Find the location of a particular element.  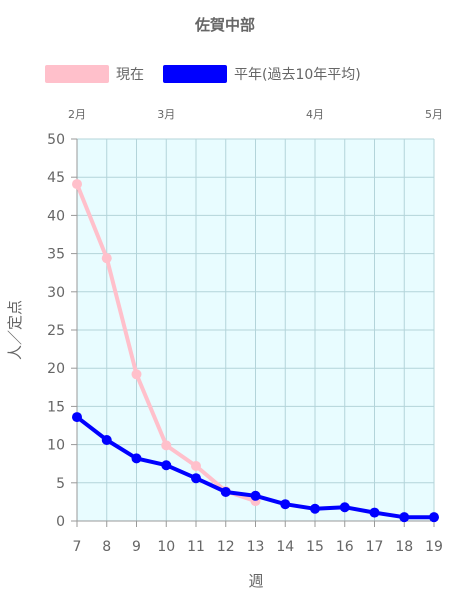

legend-label-average: 平年(過去10年平均) is located at coordinates (297, 75).